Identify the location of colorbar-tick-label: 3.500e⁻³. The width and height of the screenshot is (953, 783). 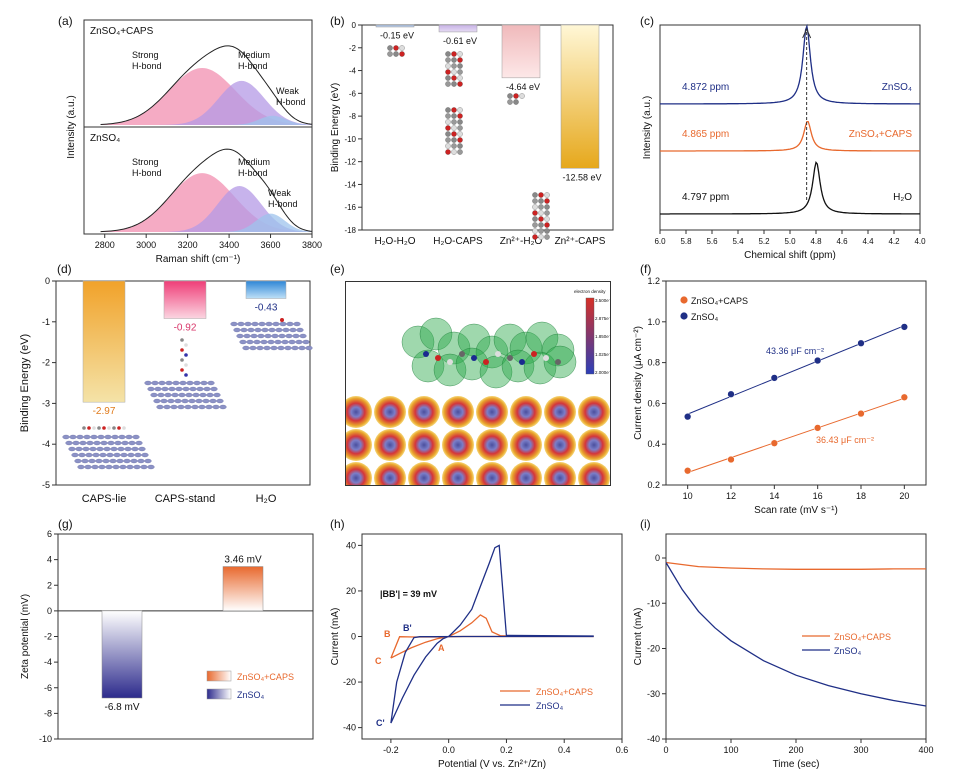
(602, 300).